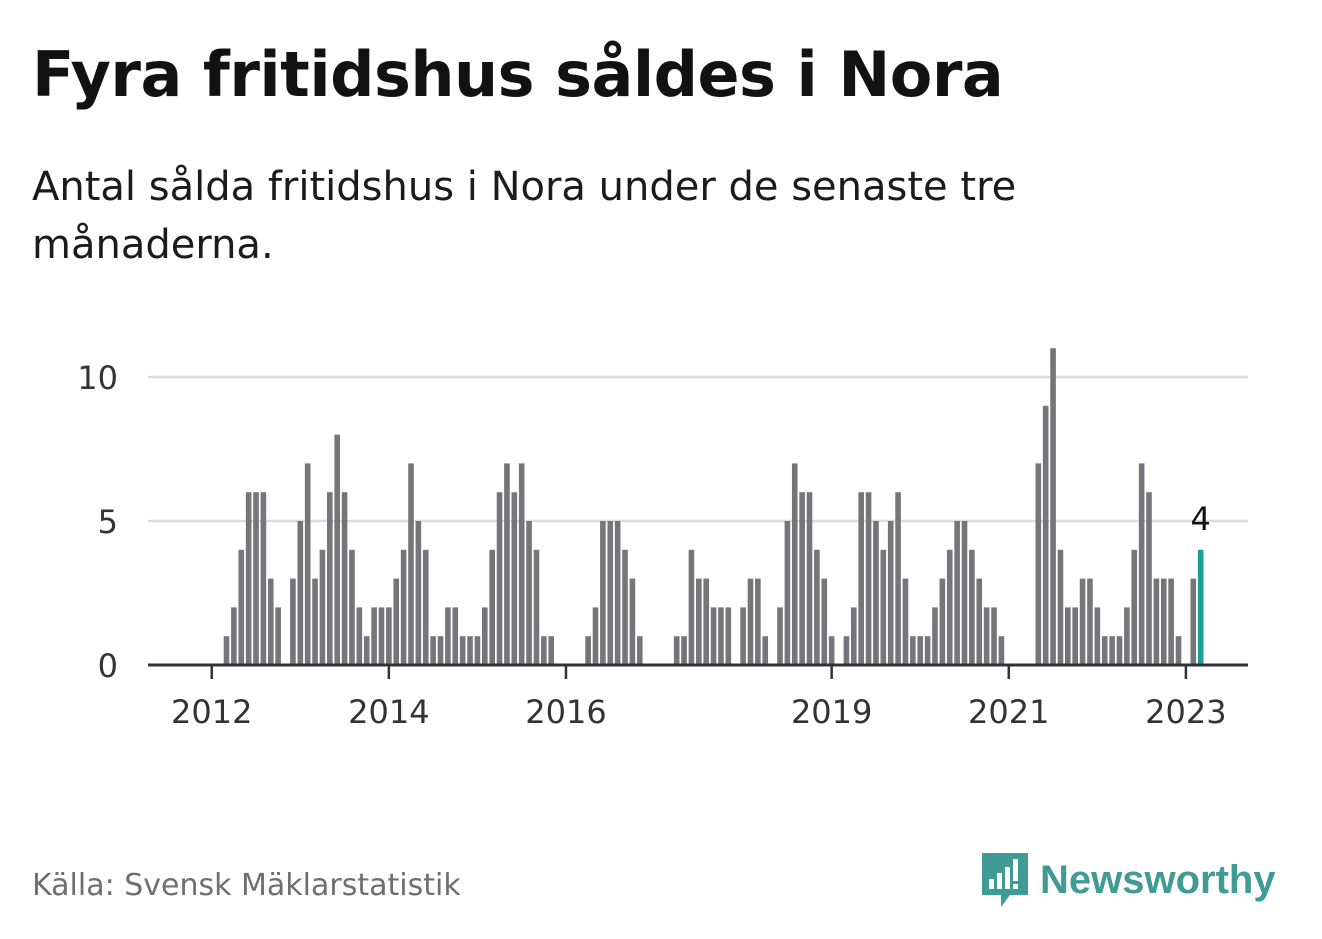  I want to click on data-label: 4, so click(1200, 519).